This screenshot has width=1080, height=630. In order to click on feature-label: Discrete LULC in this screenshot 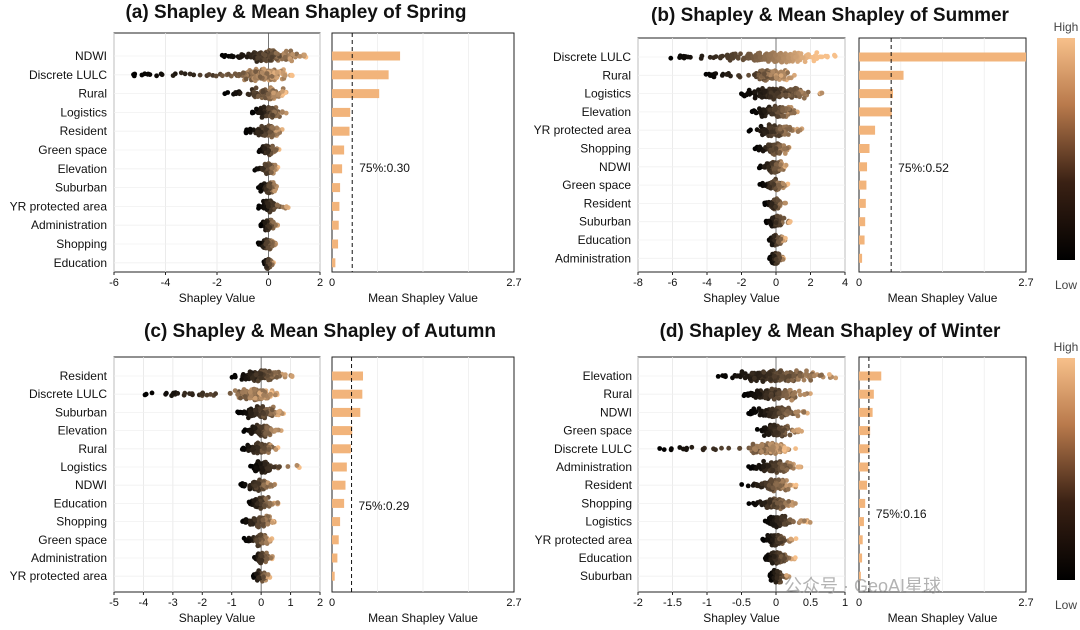, I will do `click(592, 57)`.